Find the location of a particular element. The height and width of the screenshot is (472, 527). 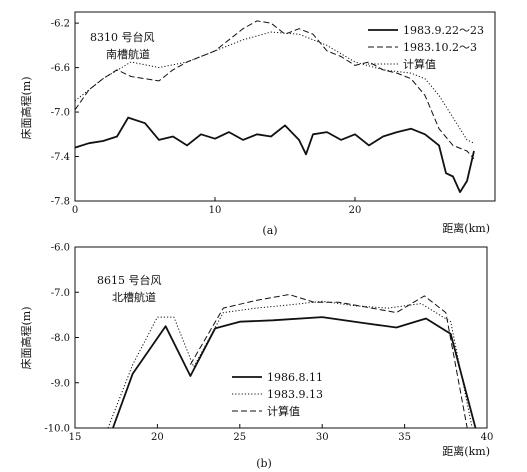

x-tick-label-a: 10 is located at coordinates (215, 210).